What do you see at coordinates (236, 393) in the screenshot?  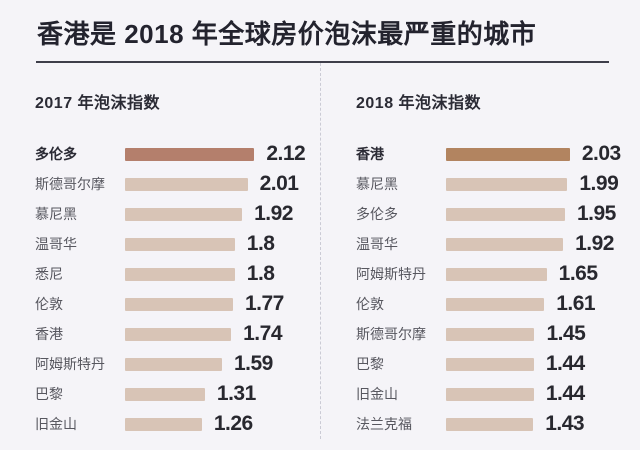 I see `value-label: 1.31` at bounding box center [236, 393].